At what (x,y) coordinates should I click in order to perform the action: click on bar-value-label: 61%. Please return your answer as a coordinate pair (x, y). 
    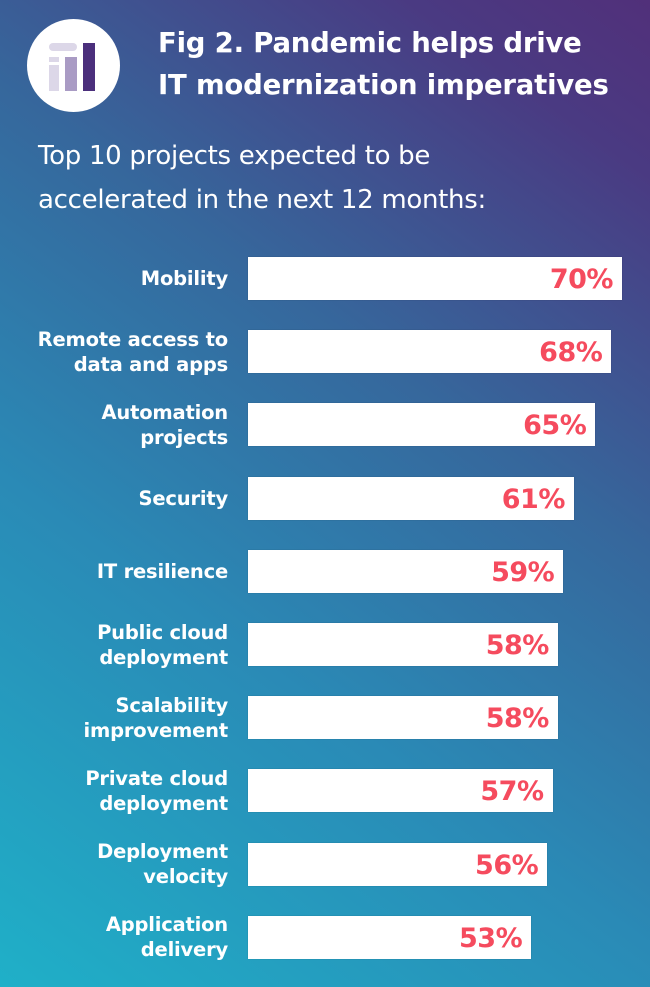
    Looking at the image, I should click on (533, 499).